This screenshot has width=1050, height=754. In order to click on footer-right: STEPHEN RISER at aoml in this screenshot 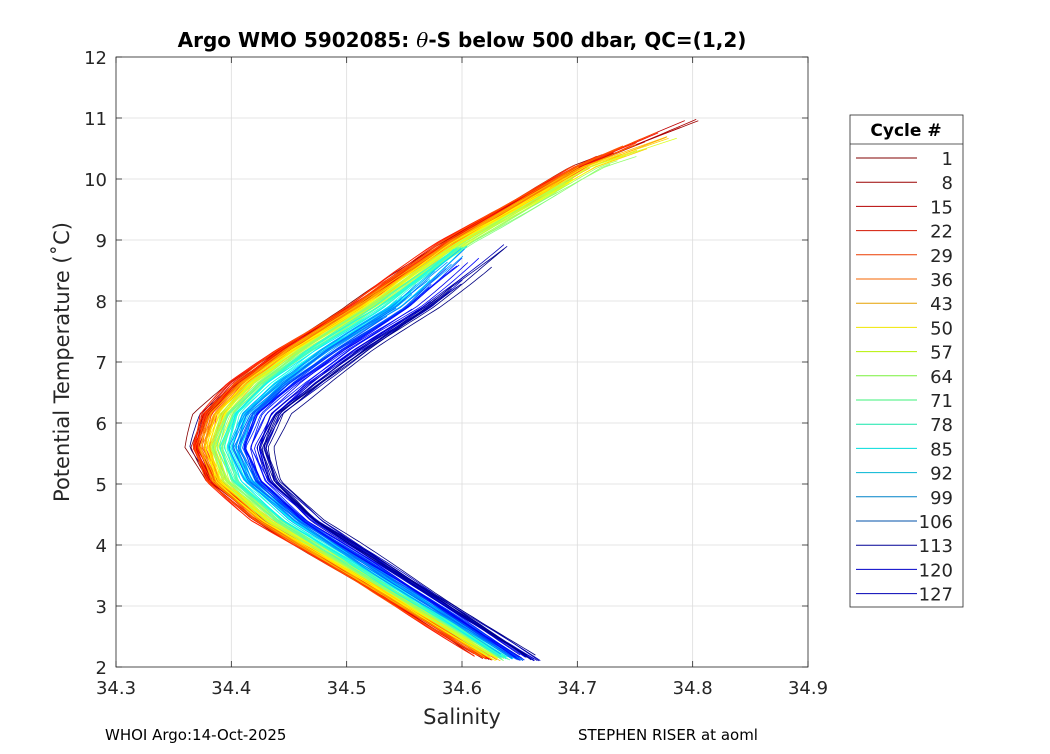, I will do `click(668, 735)`.